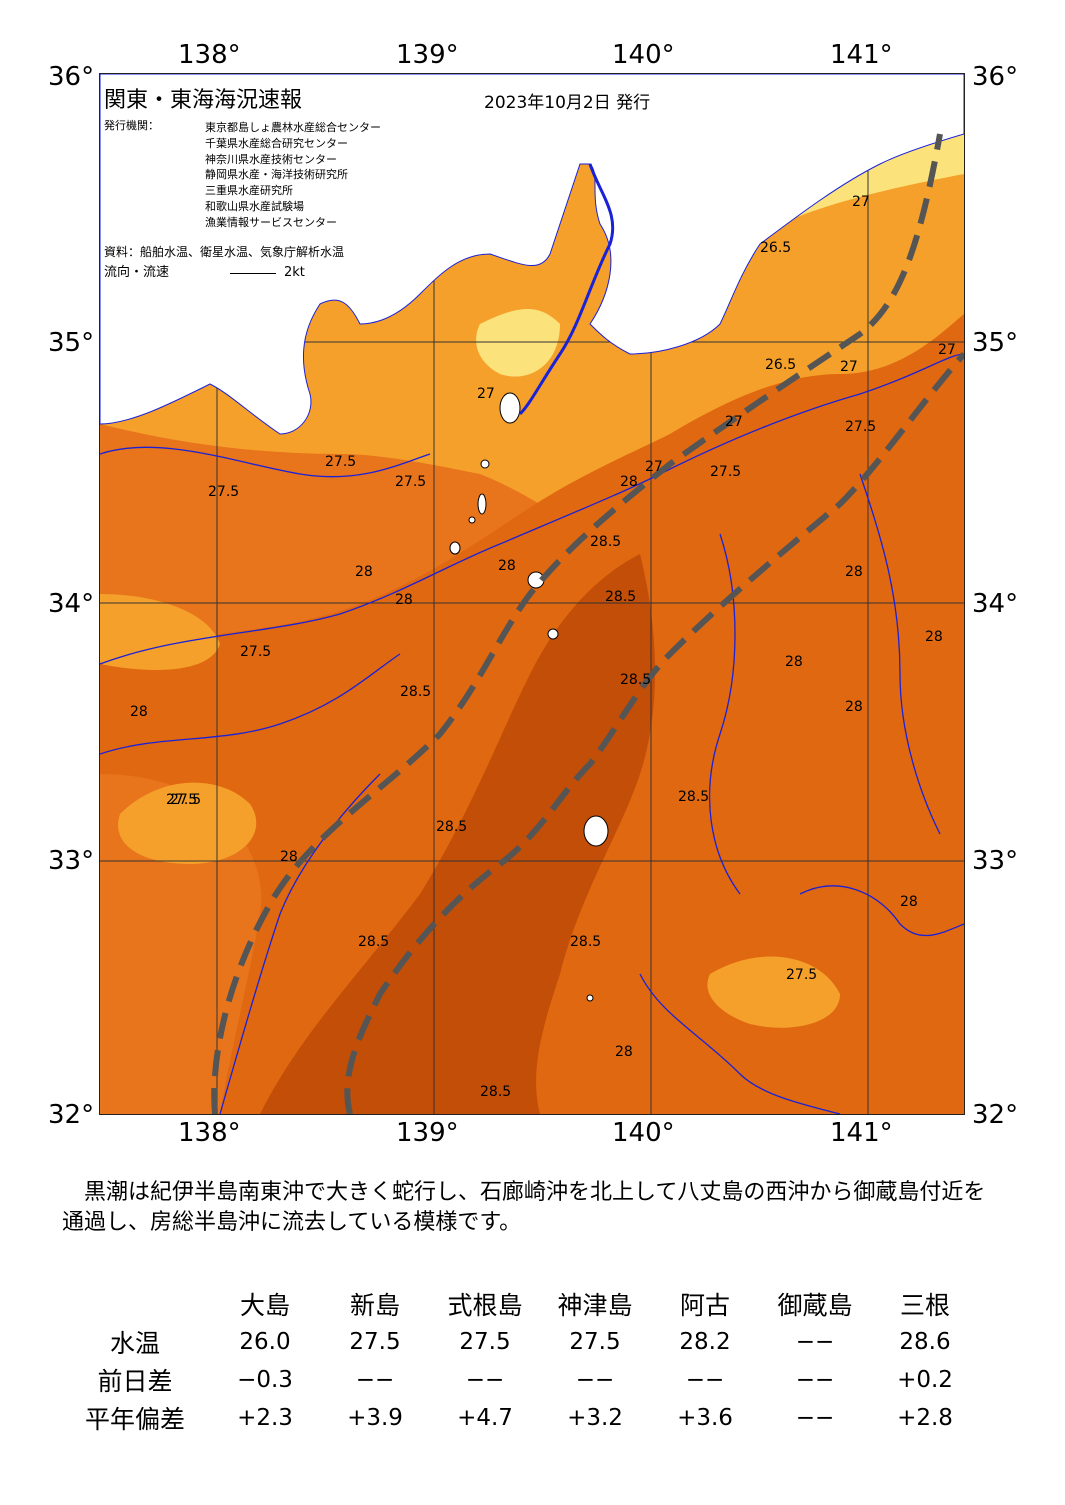 The image size is (1065, 1505). What do you see at coordinates (265, 1418) in the screenshot?
I see `table-cell: +2.3` at bounding box center [265, 1418].